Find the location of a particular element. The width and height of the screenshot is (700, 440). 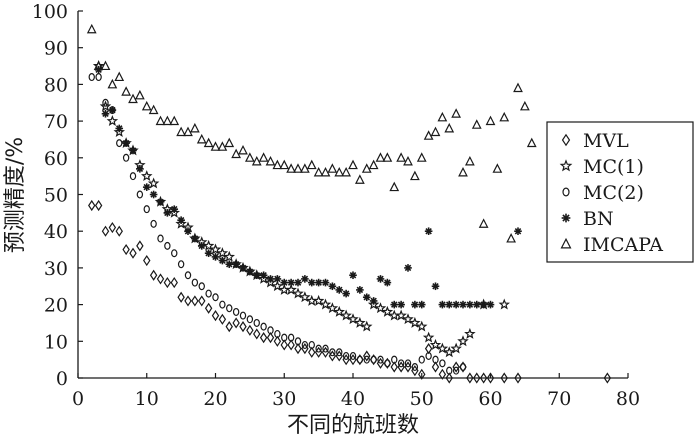

x-tick-label: 30 is located at coordinates (284, 399).